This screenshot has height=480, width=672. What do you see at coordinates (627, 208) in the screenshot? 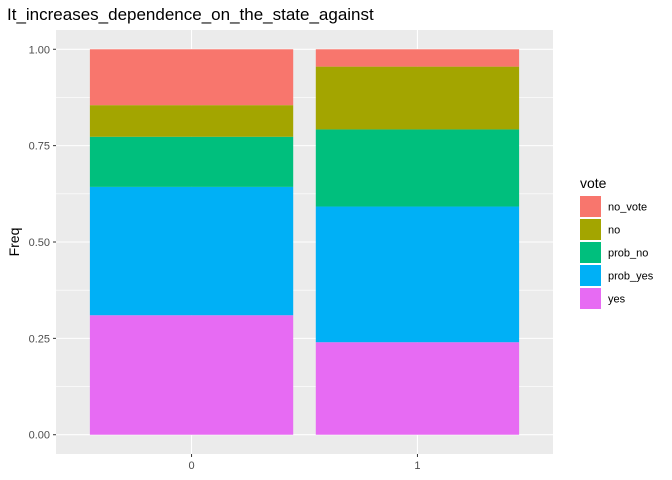
I see `legend-label-no_vote: no_vote` at bounding box center [627, 208].